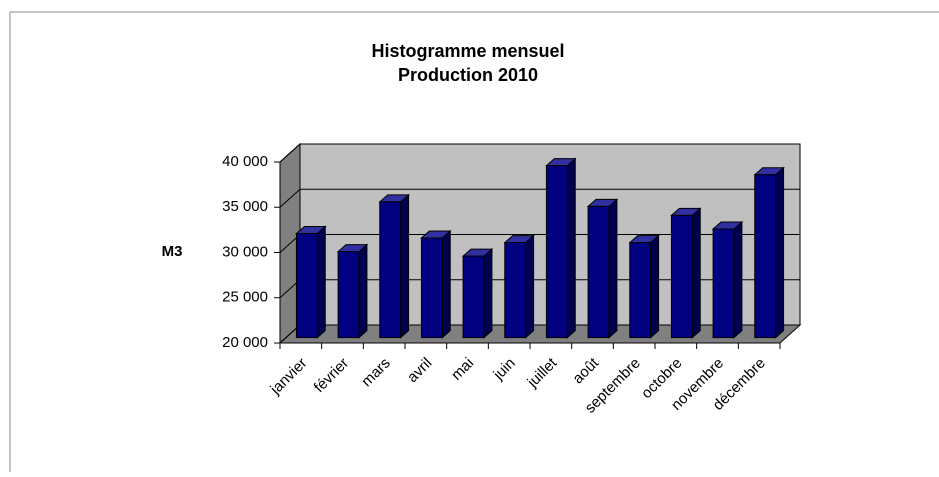  I want to click on y-tick-label: 40 000, so click(245, 161).